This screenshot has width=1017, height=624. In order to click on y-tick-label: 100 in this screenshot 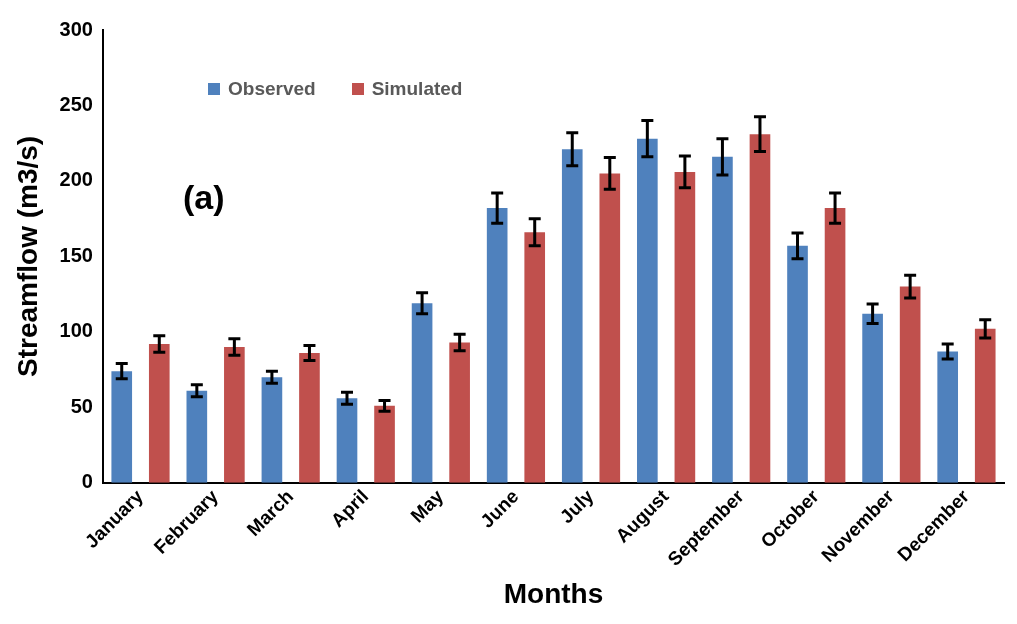, I will do `click(76, 330)`.